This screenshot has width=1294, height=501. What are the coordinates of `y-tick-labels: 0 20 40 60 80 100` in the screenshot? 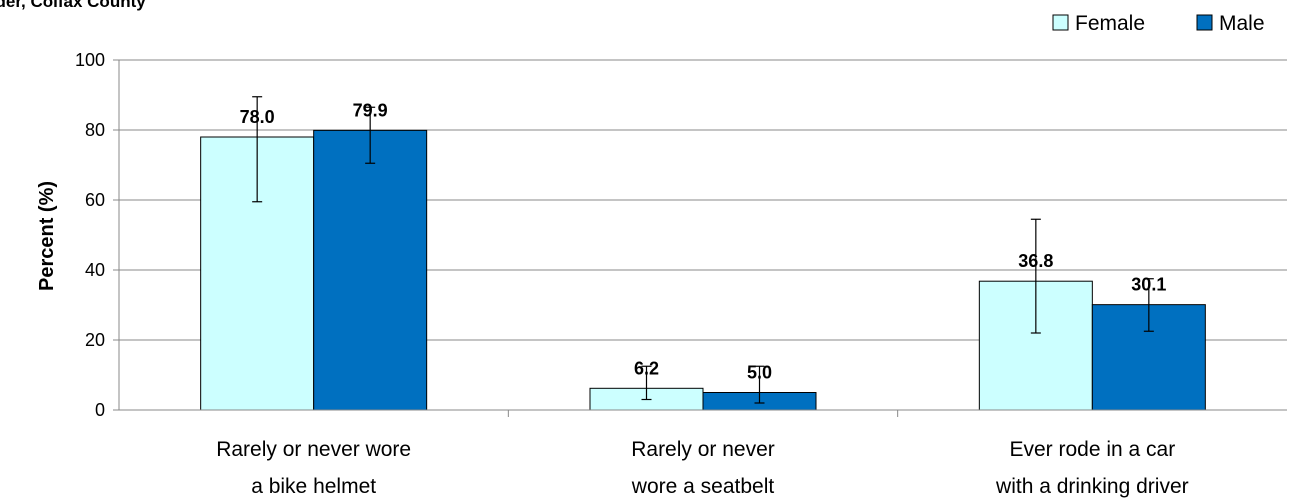 It's located at (90, 235).